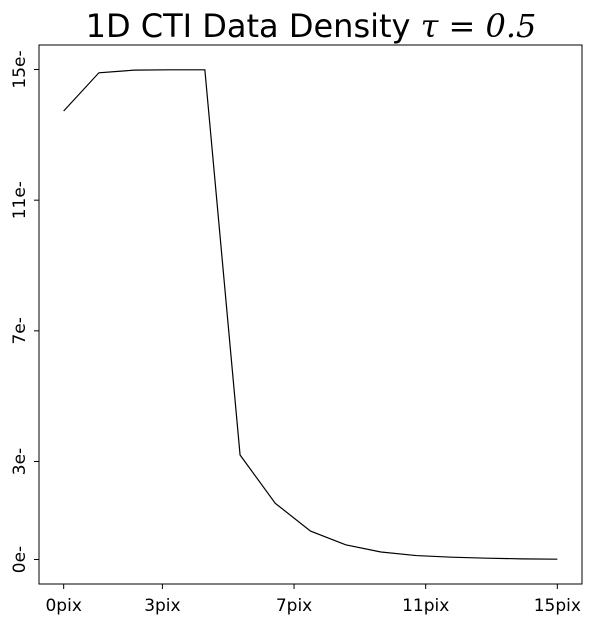  What do you see at coordinates (63, 606) in the screenshot?
I see `x-tick-label: 0pix` at bounding box center [63, 606].